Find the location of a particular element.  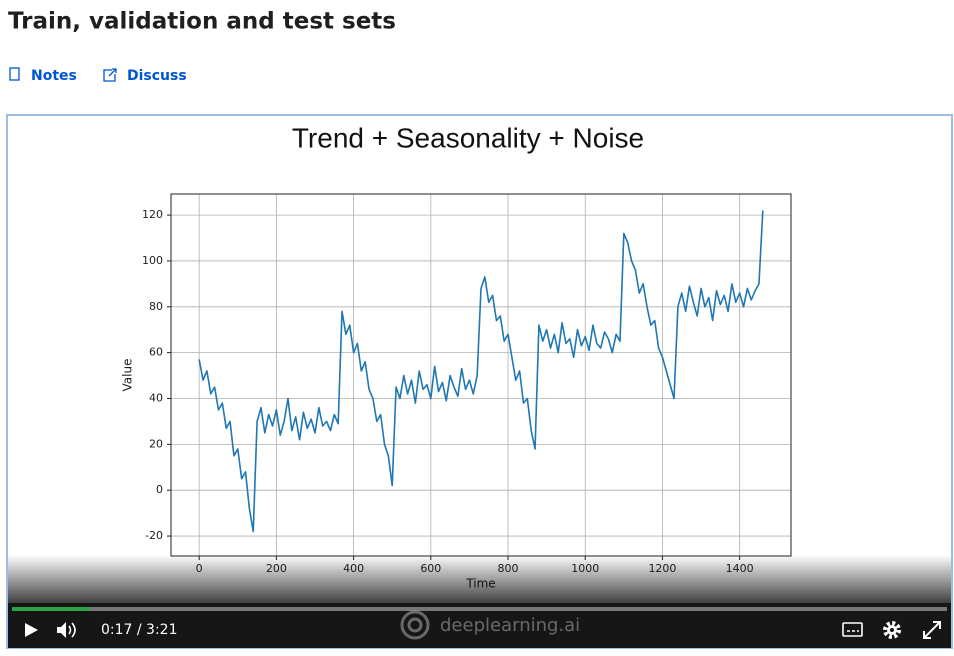

notes-link: Notes is located at coordinates (43, 75).